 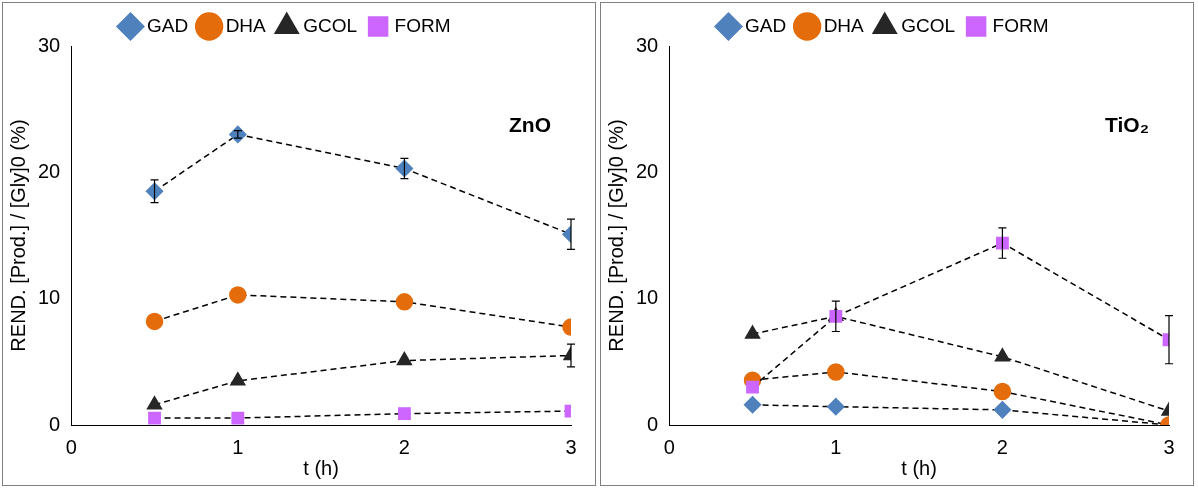 I want to click on annotation: ZnO, so click(x=530, y=124).